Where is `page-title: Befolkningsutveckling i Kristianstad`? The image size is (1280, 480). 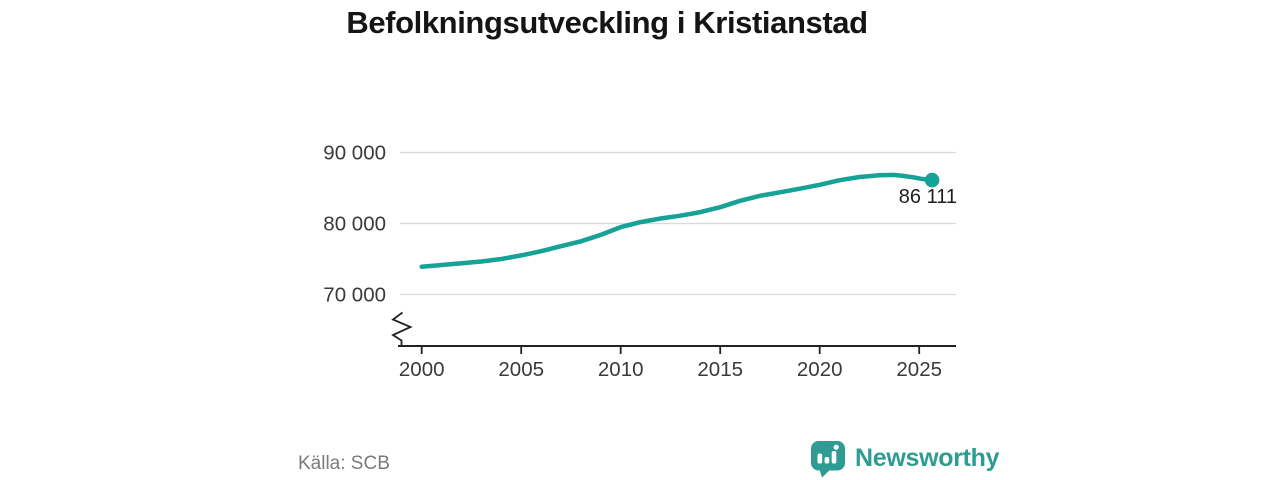 page-title: Befolkningsutveckling i Kristianstad is located at coordinates (607, 22).